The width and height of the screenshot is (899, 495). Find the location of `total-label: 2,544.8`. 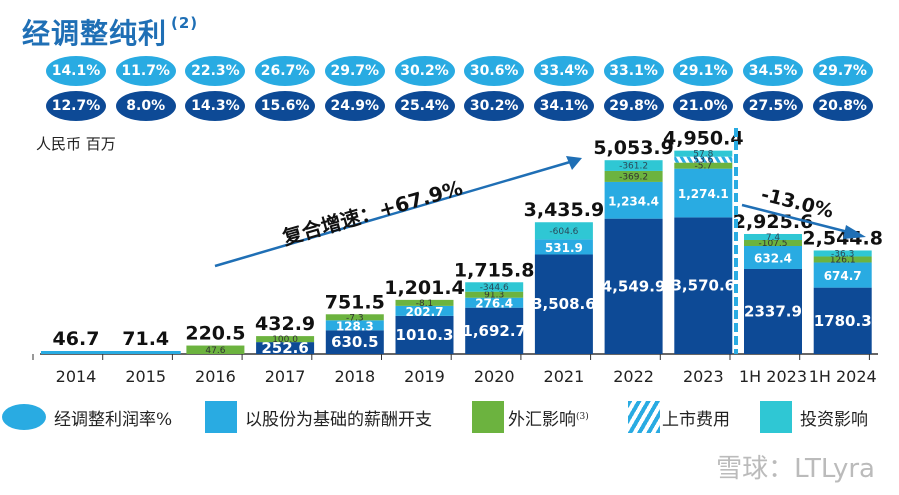

total-label: 2,544.8 is located at coordinates (842, 238).